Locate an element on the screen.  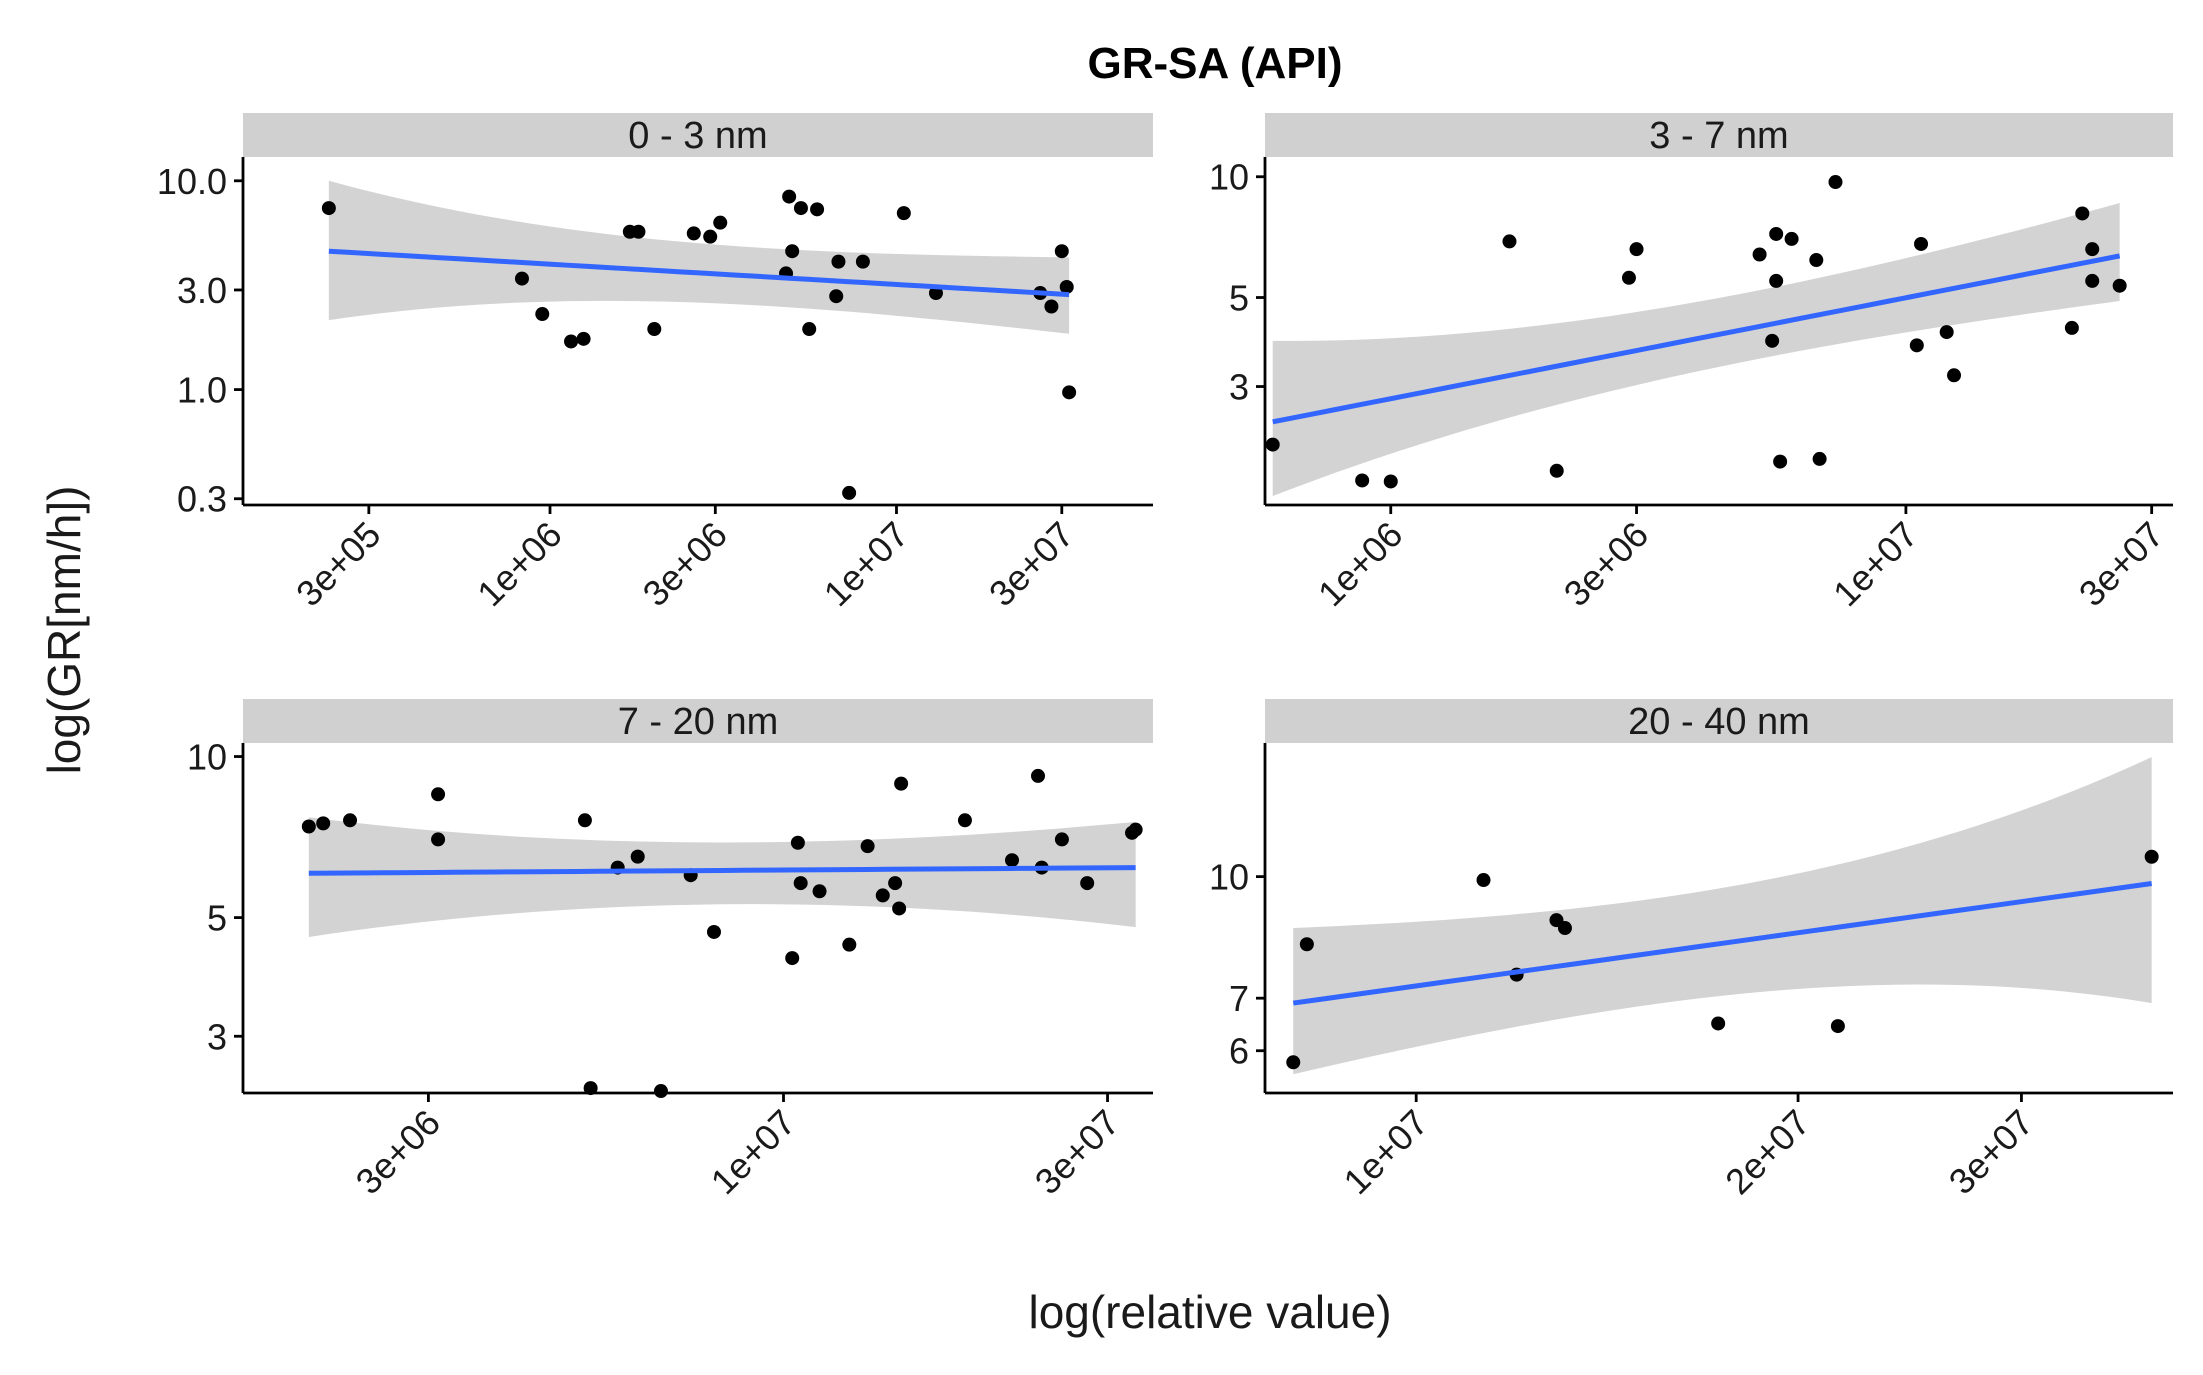
x-tick-label: 2e+07 is located at coordinates (1767, 1152).